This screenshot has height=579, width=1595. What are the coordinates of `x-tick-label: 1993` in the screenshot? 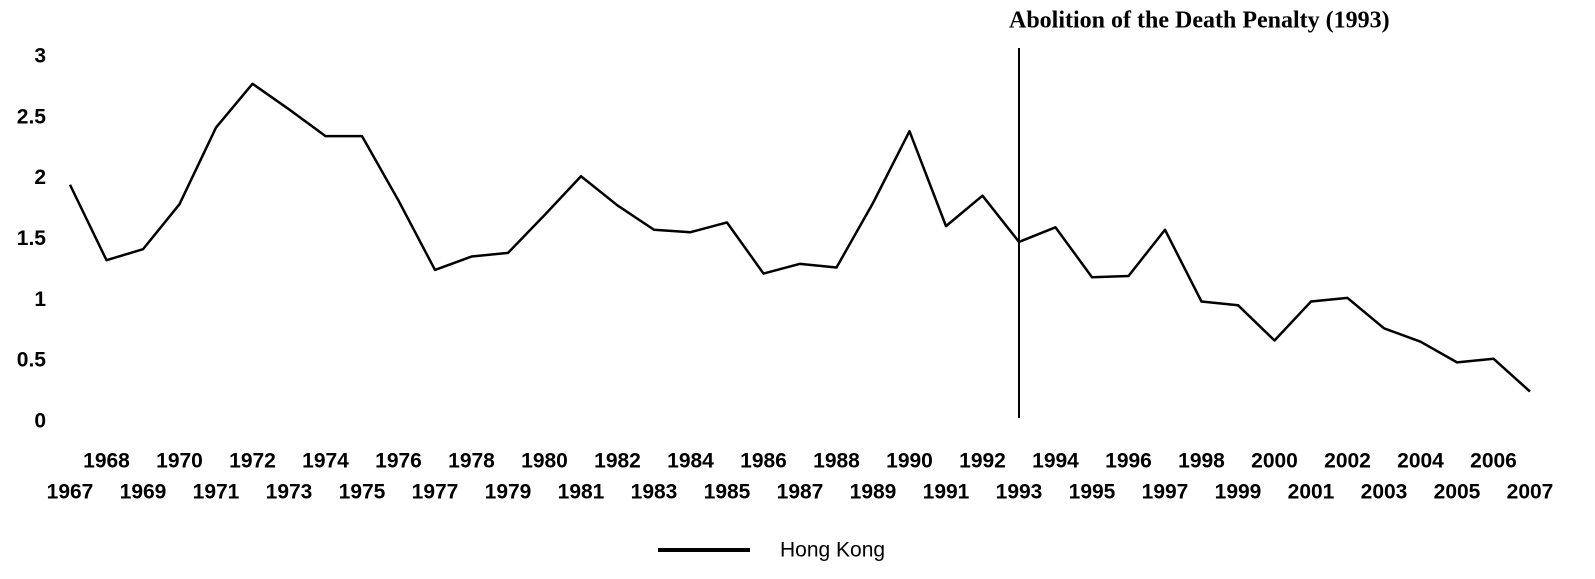 It's located at (1019, 492).